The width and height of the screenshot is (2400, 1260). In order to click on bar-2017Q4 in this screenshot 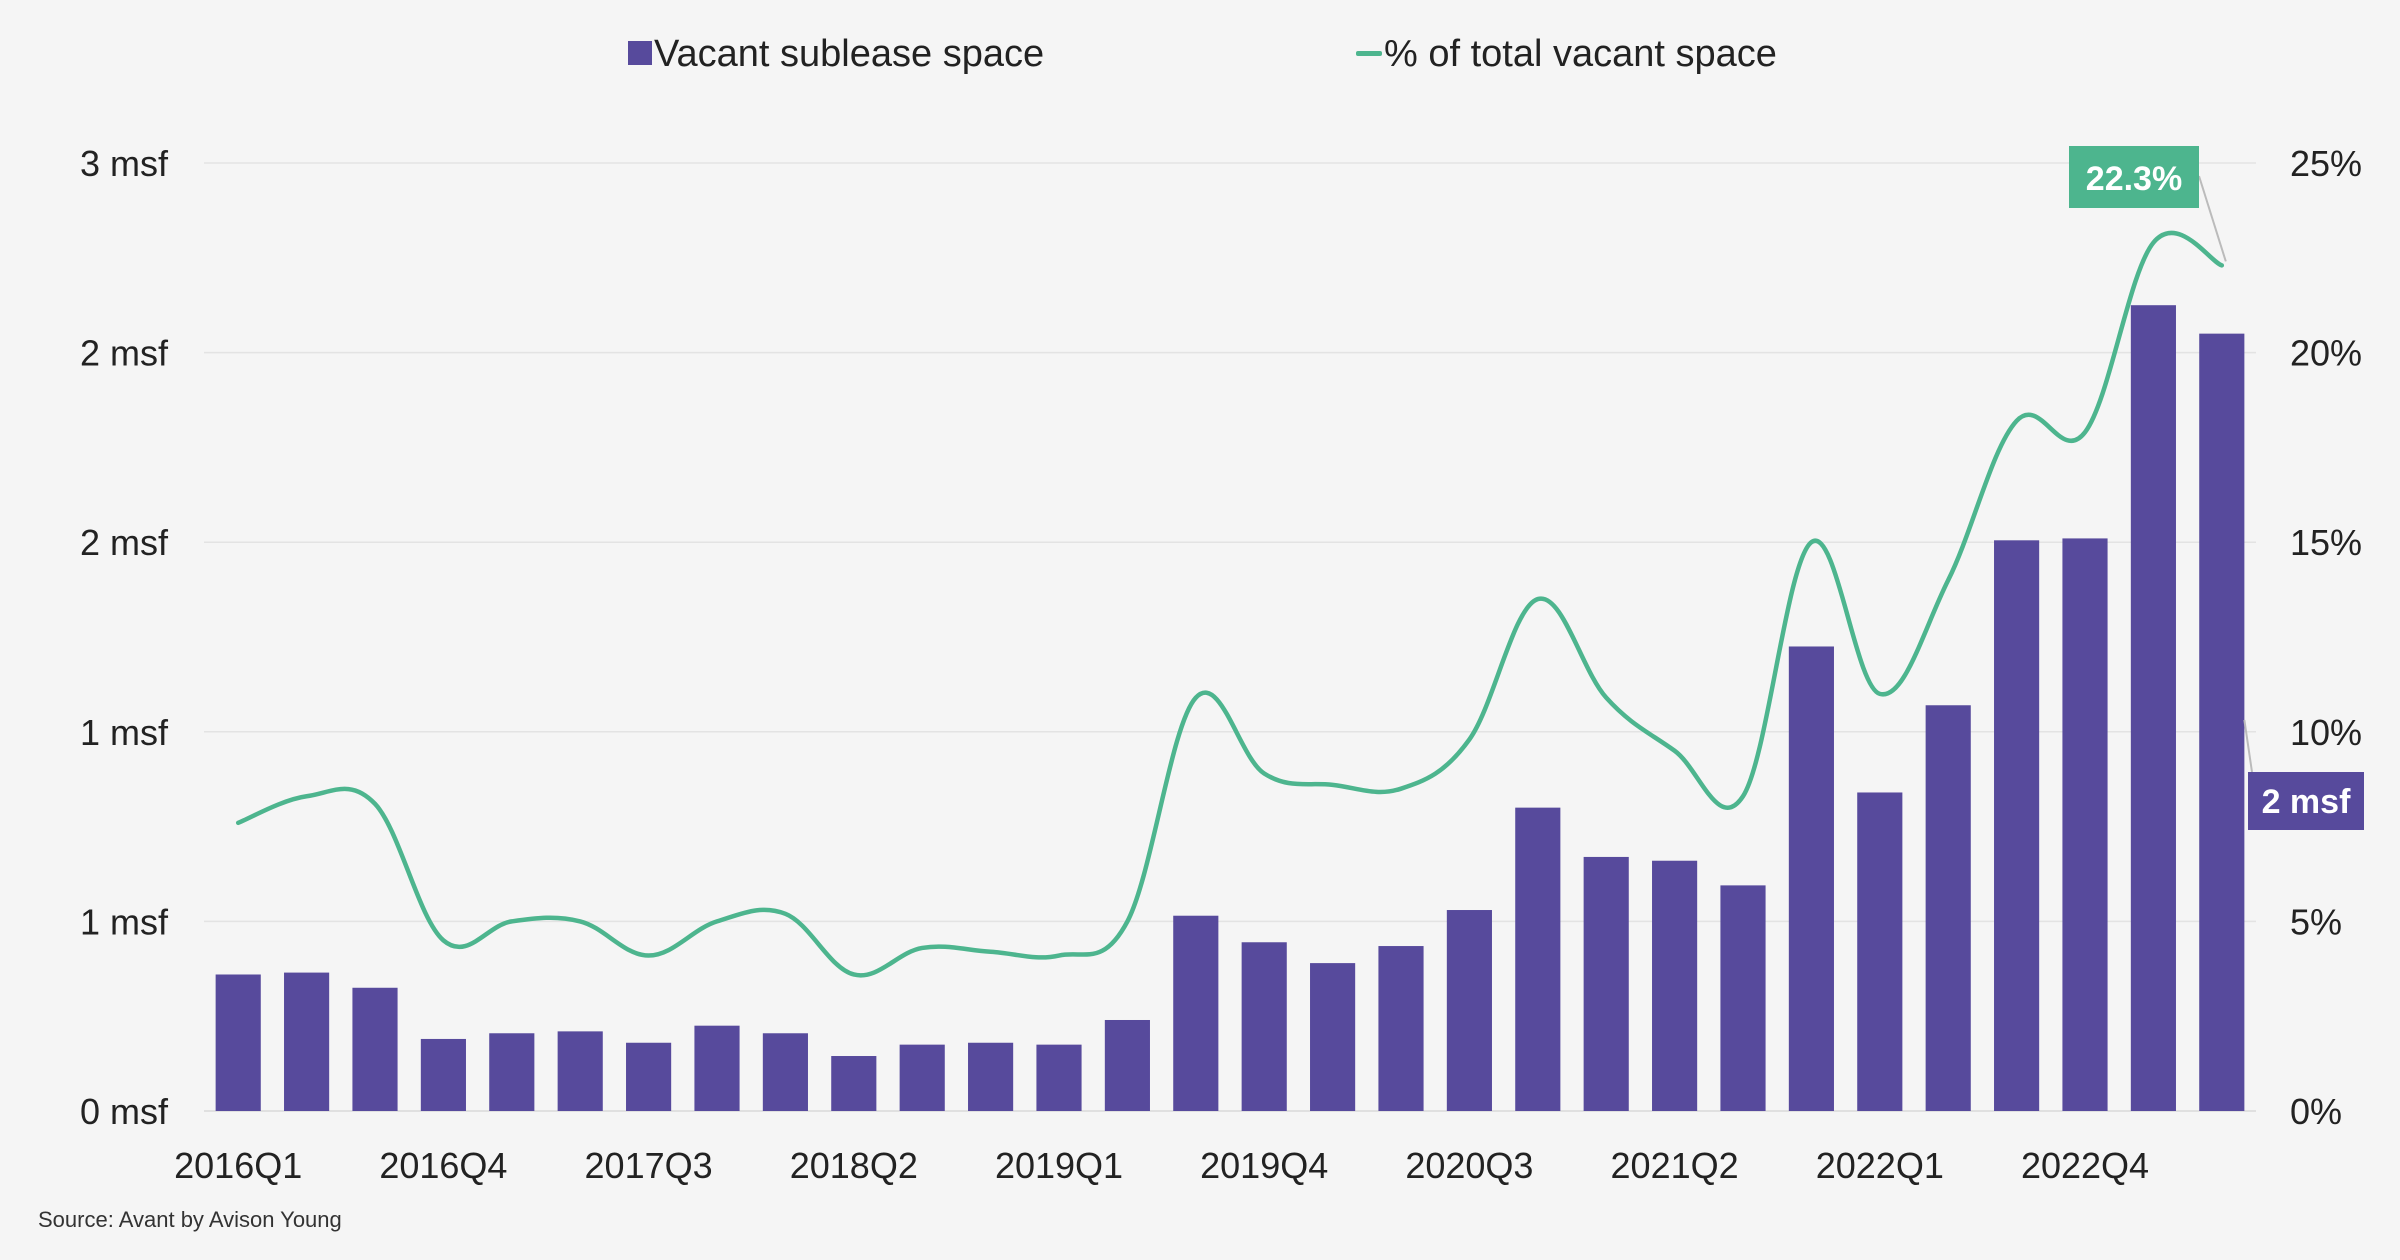, I will do `click(717, 1068)`.